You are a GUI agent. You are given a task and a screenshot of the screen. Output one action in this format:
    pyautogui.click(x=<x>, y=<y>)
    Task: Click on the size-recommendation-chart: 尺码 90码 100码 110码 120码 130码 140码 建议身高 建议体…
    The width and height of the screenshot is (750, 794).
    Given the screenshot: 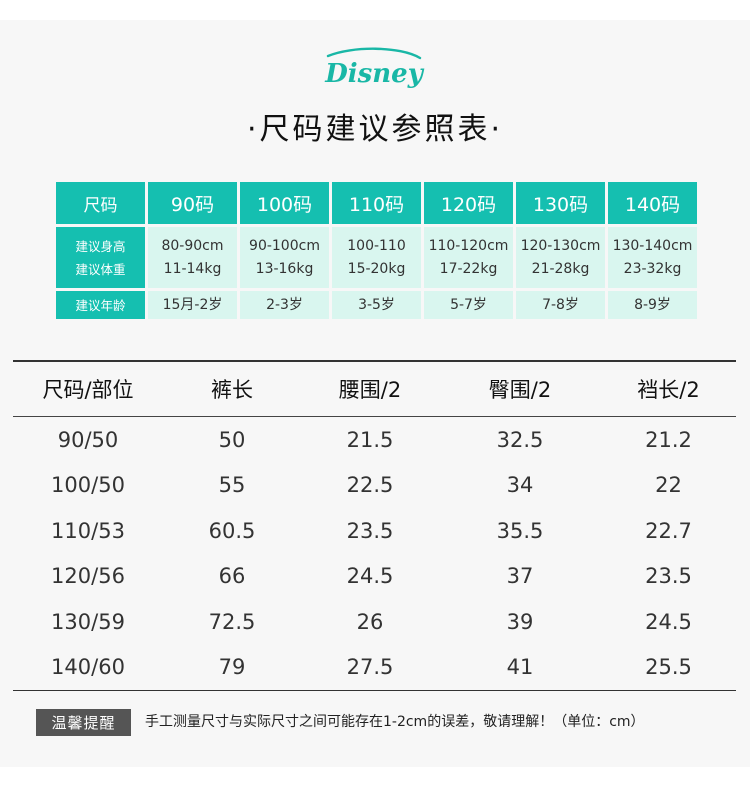 What is the action you would take?
    pyautogui.click(x=376, y=250)
    